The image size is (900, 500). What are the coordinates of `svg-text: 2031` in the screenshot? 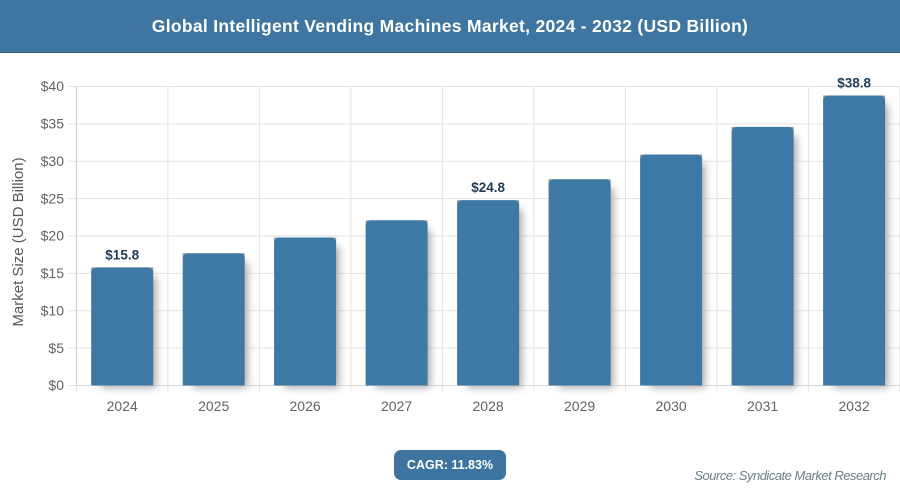 It's located at (762, 406).